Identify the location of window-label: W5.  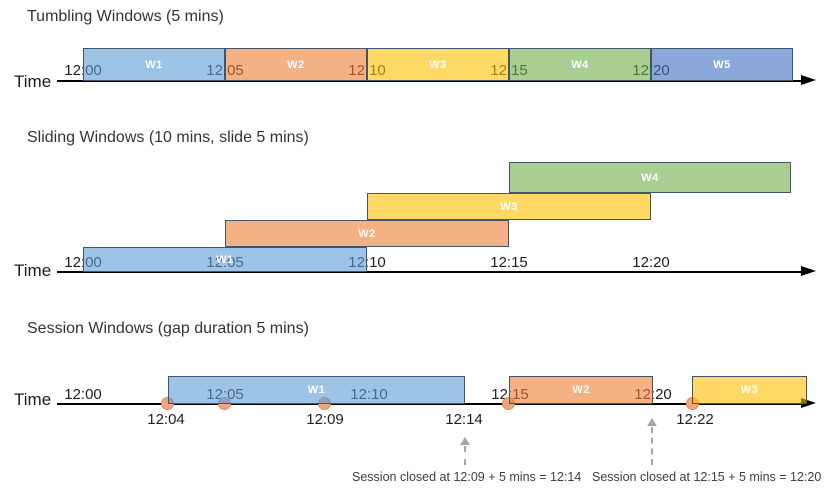
(722, 64).